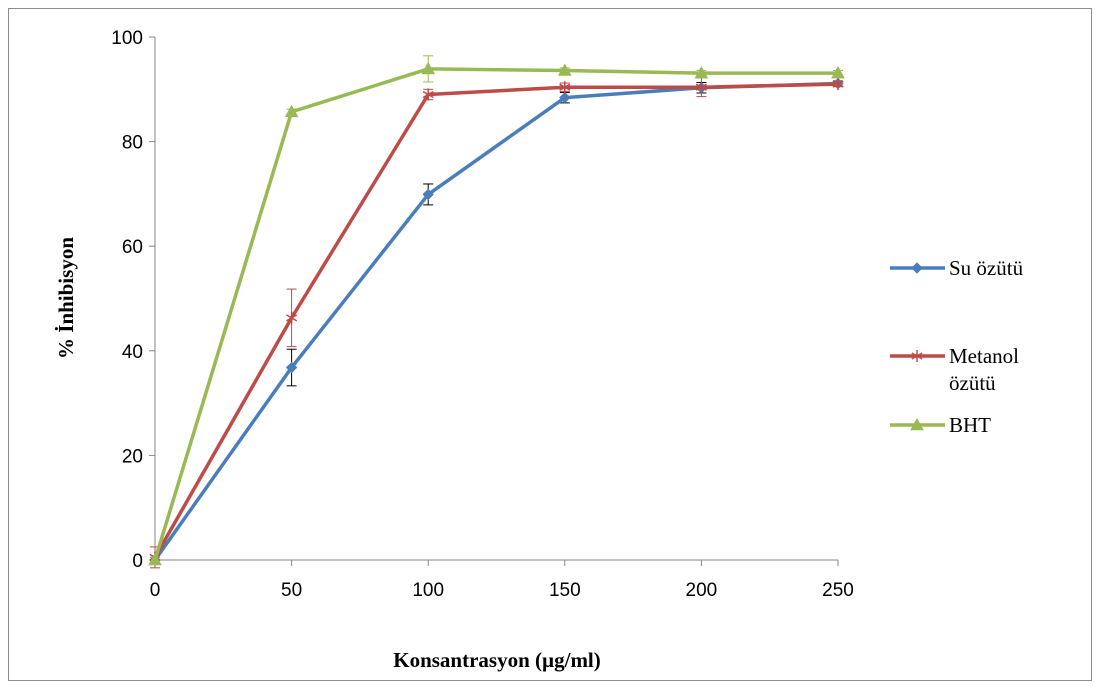 Image resolution: width=1100 pixels, height=689 pixels. Describe the element at coordinates (127, 38) in the screenshot. I see `y-tick-label: 100` at that location.